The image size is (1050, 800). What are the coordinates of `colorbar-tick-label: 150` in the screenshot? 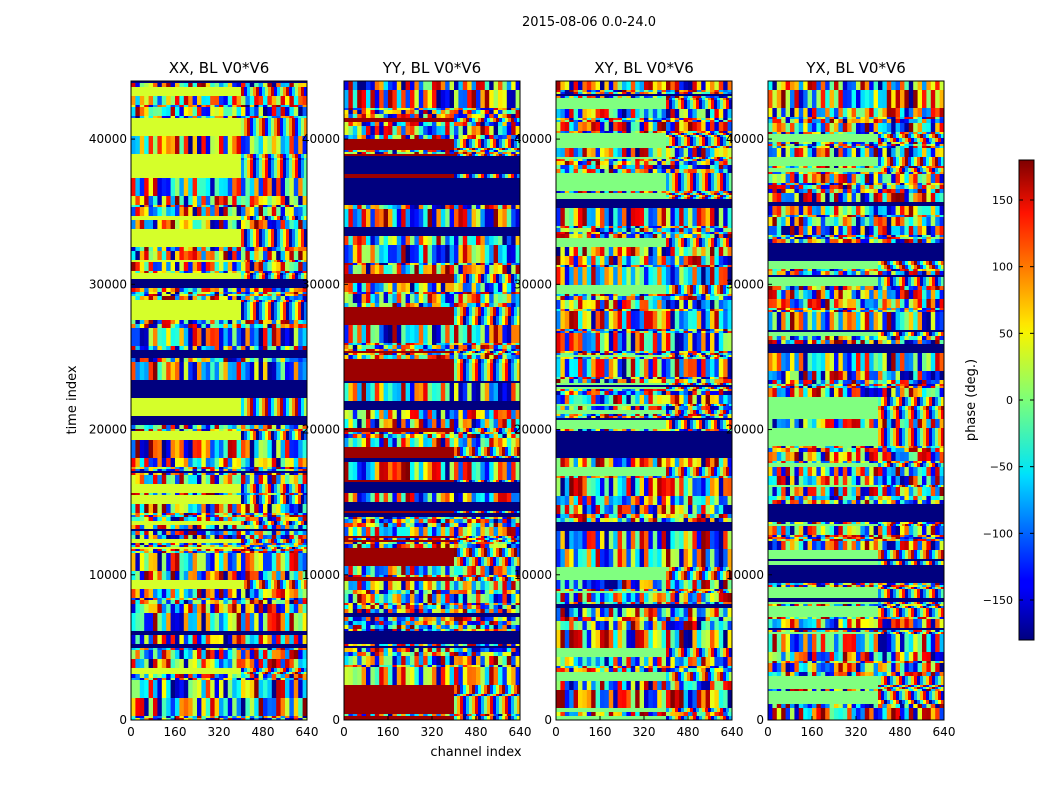 It's located at (1002, 200).